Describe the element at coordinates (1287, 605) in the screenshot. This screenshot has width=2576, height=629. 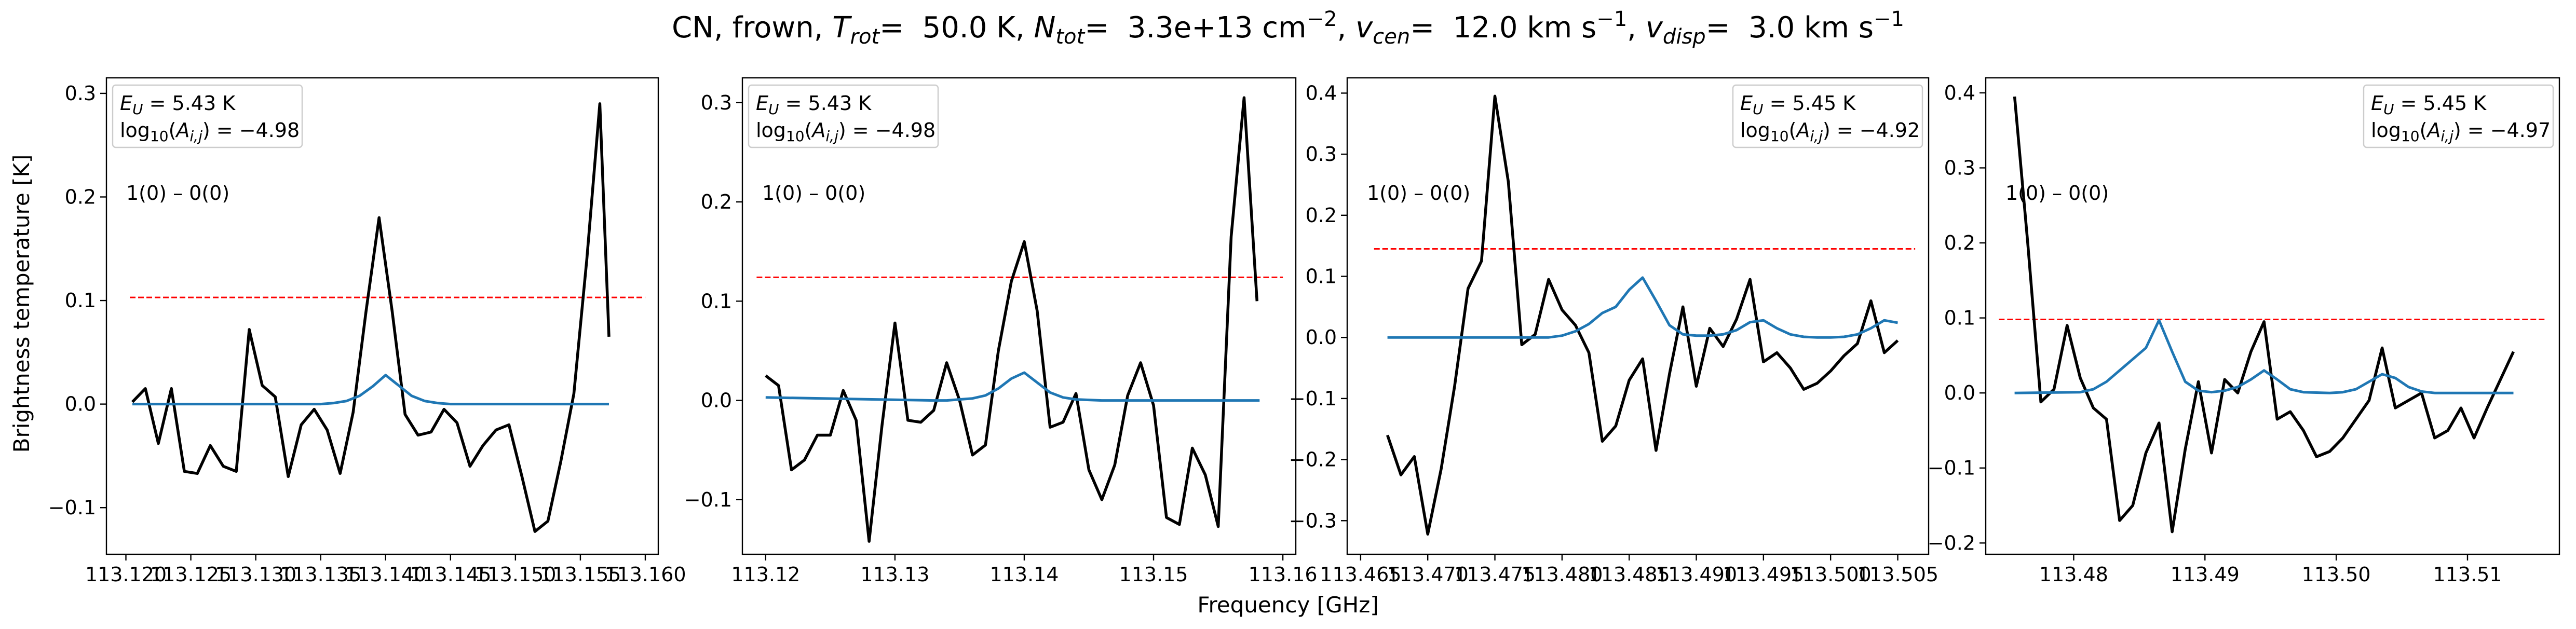
I see `x-axis-label: Frequency [GHz]` at that location.